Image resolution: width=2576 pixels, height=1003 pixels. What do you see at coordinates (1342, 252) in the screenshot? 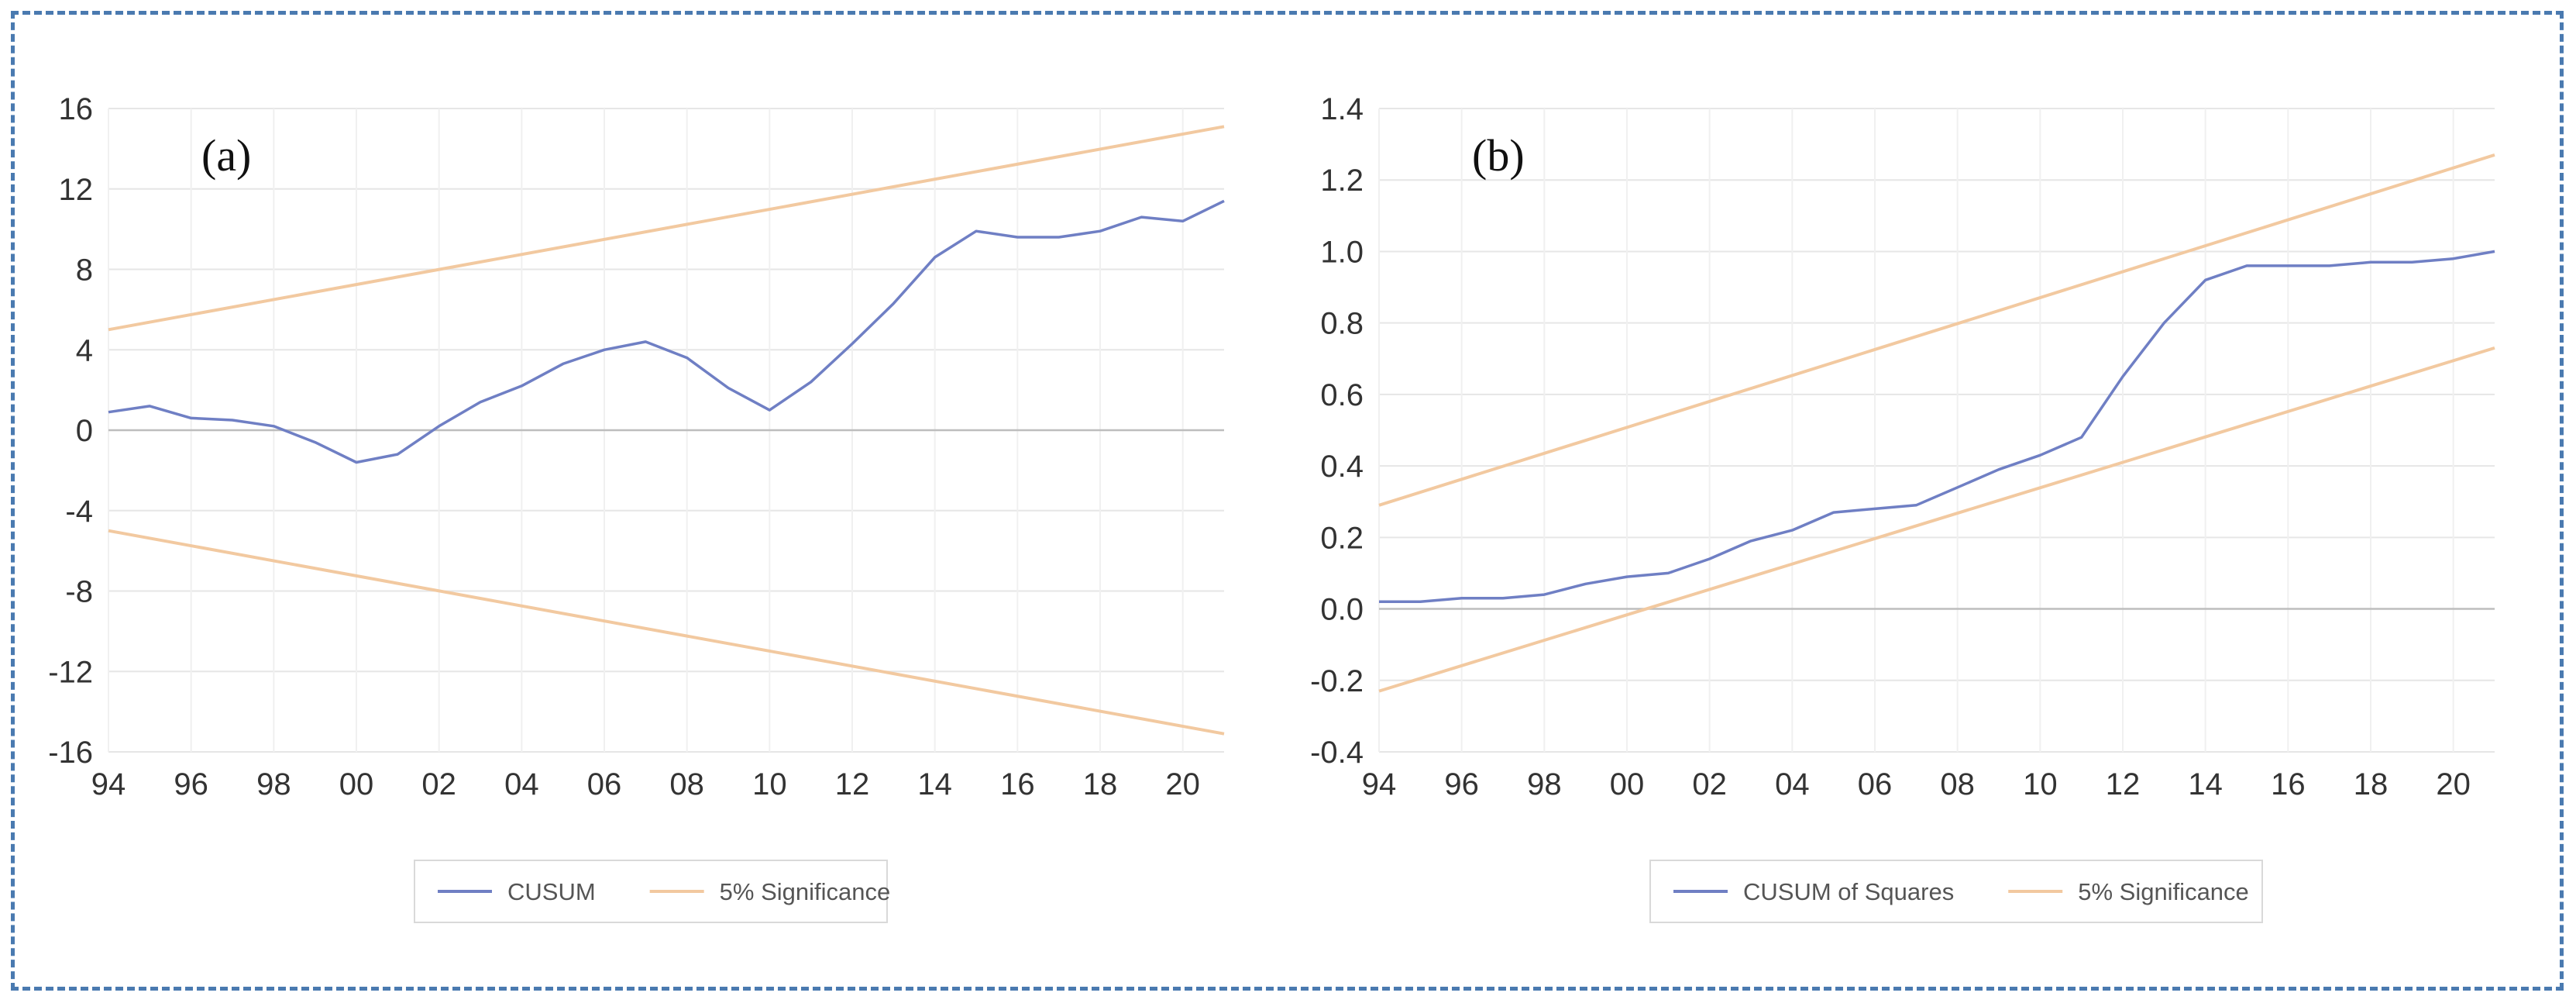
I see `y-tick-label: 1.0` at bounding box center [1342, 252].